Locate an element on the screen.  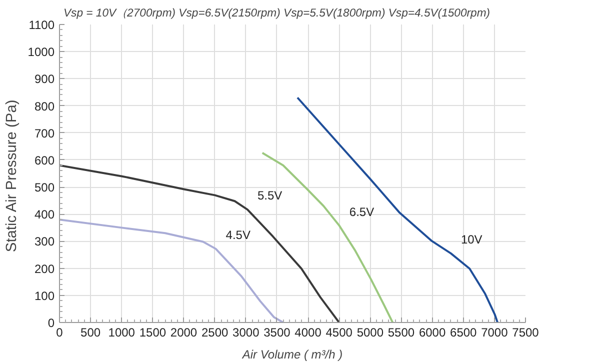
x-tick-label: 7000 is located at coordinates (494, 333).